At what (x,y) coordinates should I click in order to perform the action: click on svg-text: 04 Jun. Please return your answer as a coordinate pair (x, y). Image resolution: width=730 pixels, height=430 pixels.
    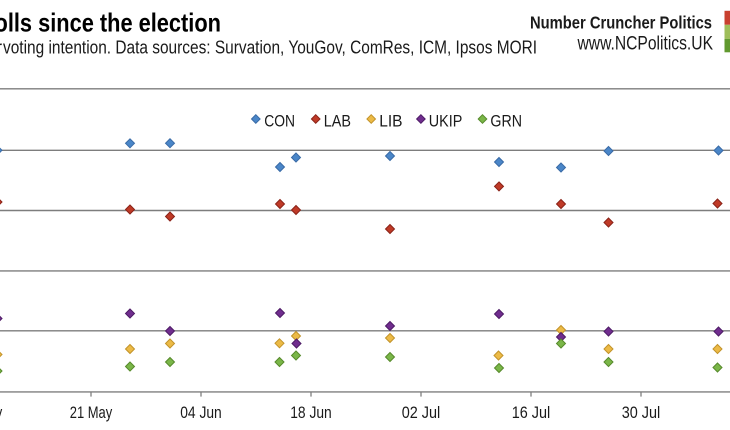
    Looking at the image, I should click on (201, 413).